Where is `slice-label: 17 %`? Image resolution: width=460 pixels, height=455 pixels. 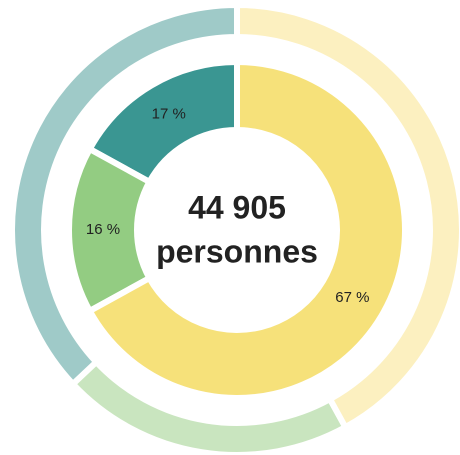
slice-label: 17 % is located at coordinates (169, 114).